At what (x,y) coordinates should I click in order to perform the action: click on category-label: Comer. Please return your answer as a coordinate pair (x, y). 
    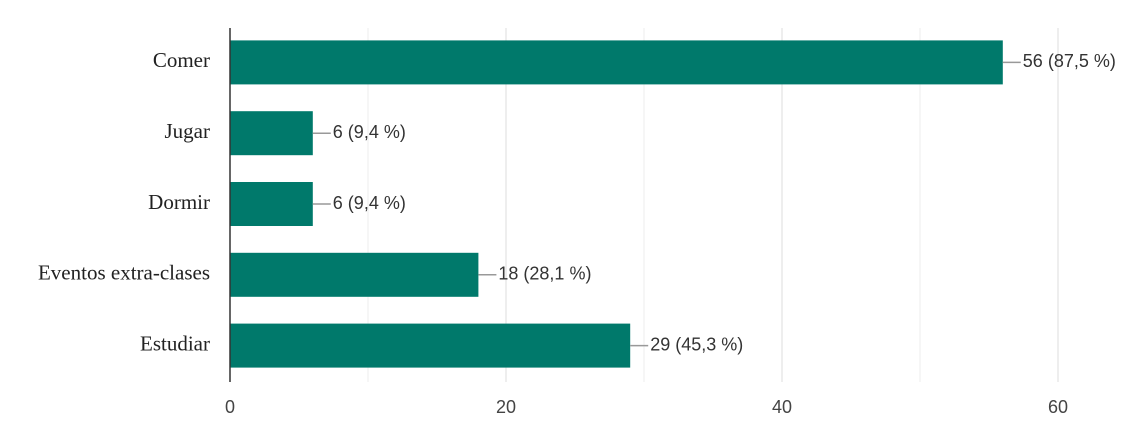
    Looking at the image, I should click on (181, 60).